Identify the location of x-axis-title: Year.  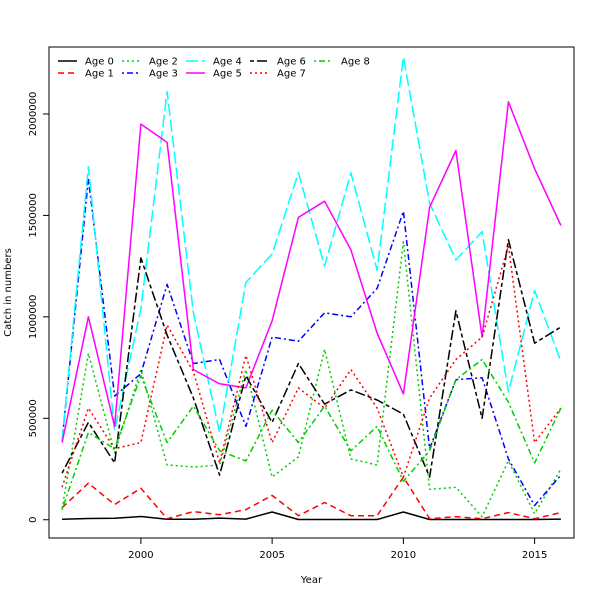
(311, 580).